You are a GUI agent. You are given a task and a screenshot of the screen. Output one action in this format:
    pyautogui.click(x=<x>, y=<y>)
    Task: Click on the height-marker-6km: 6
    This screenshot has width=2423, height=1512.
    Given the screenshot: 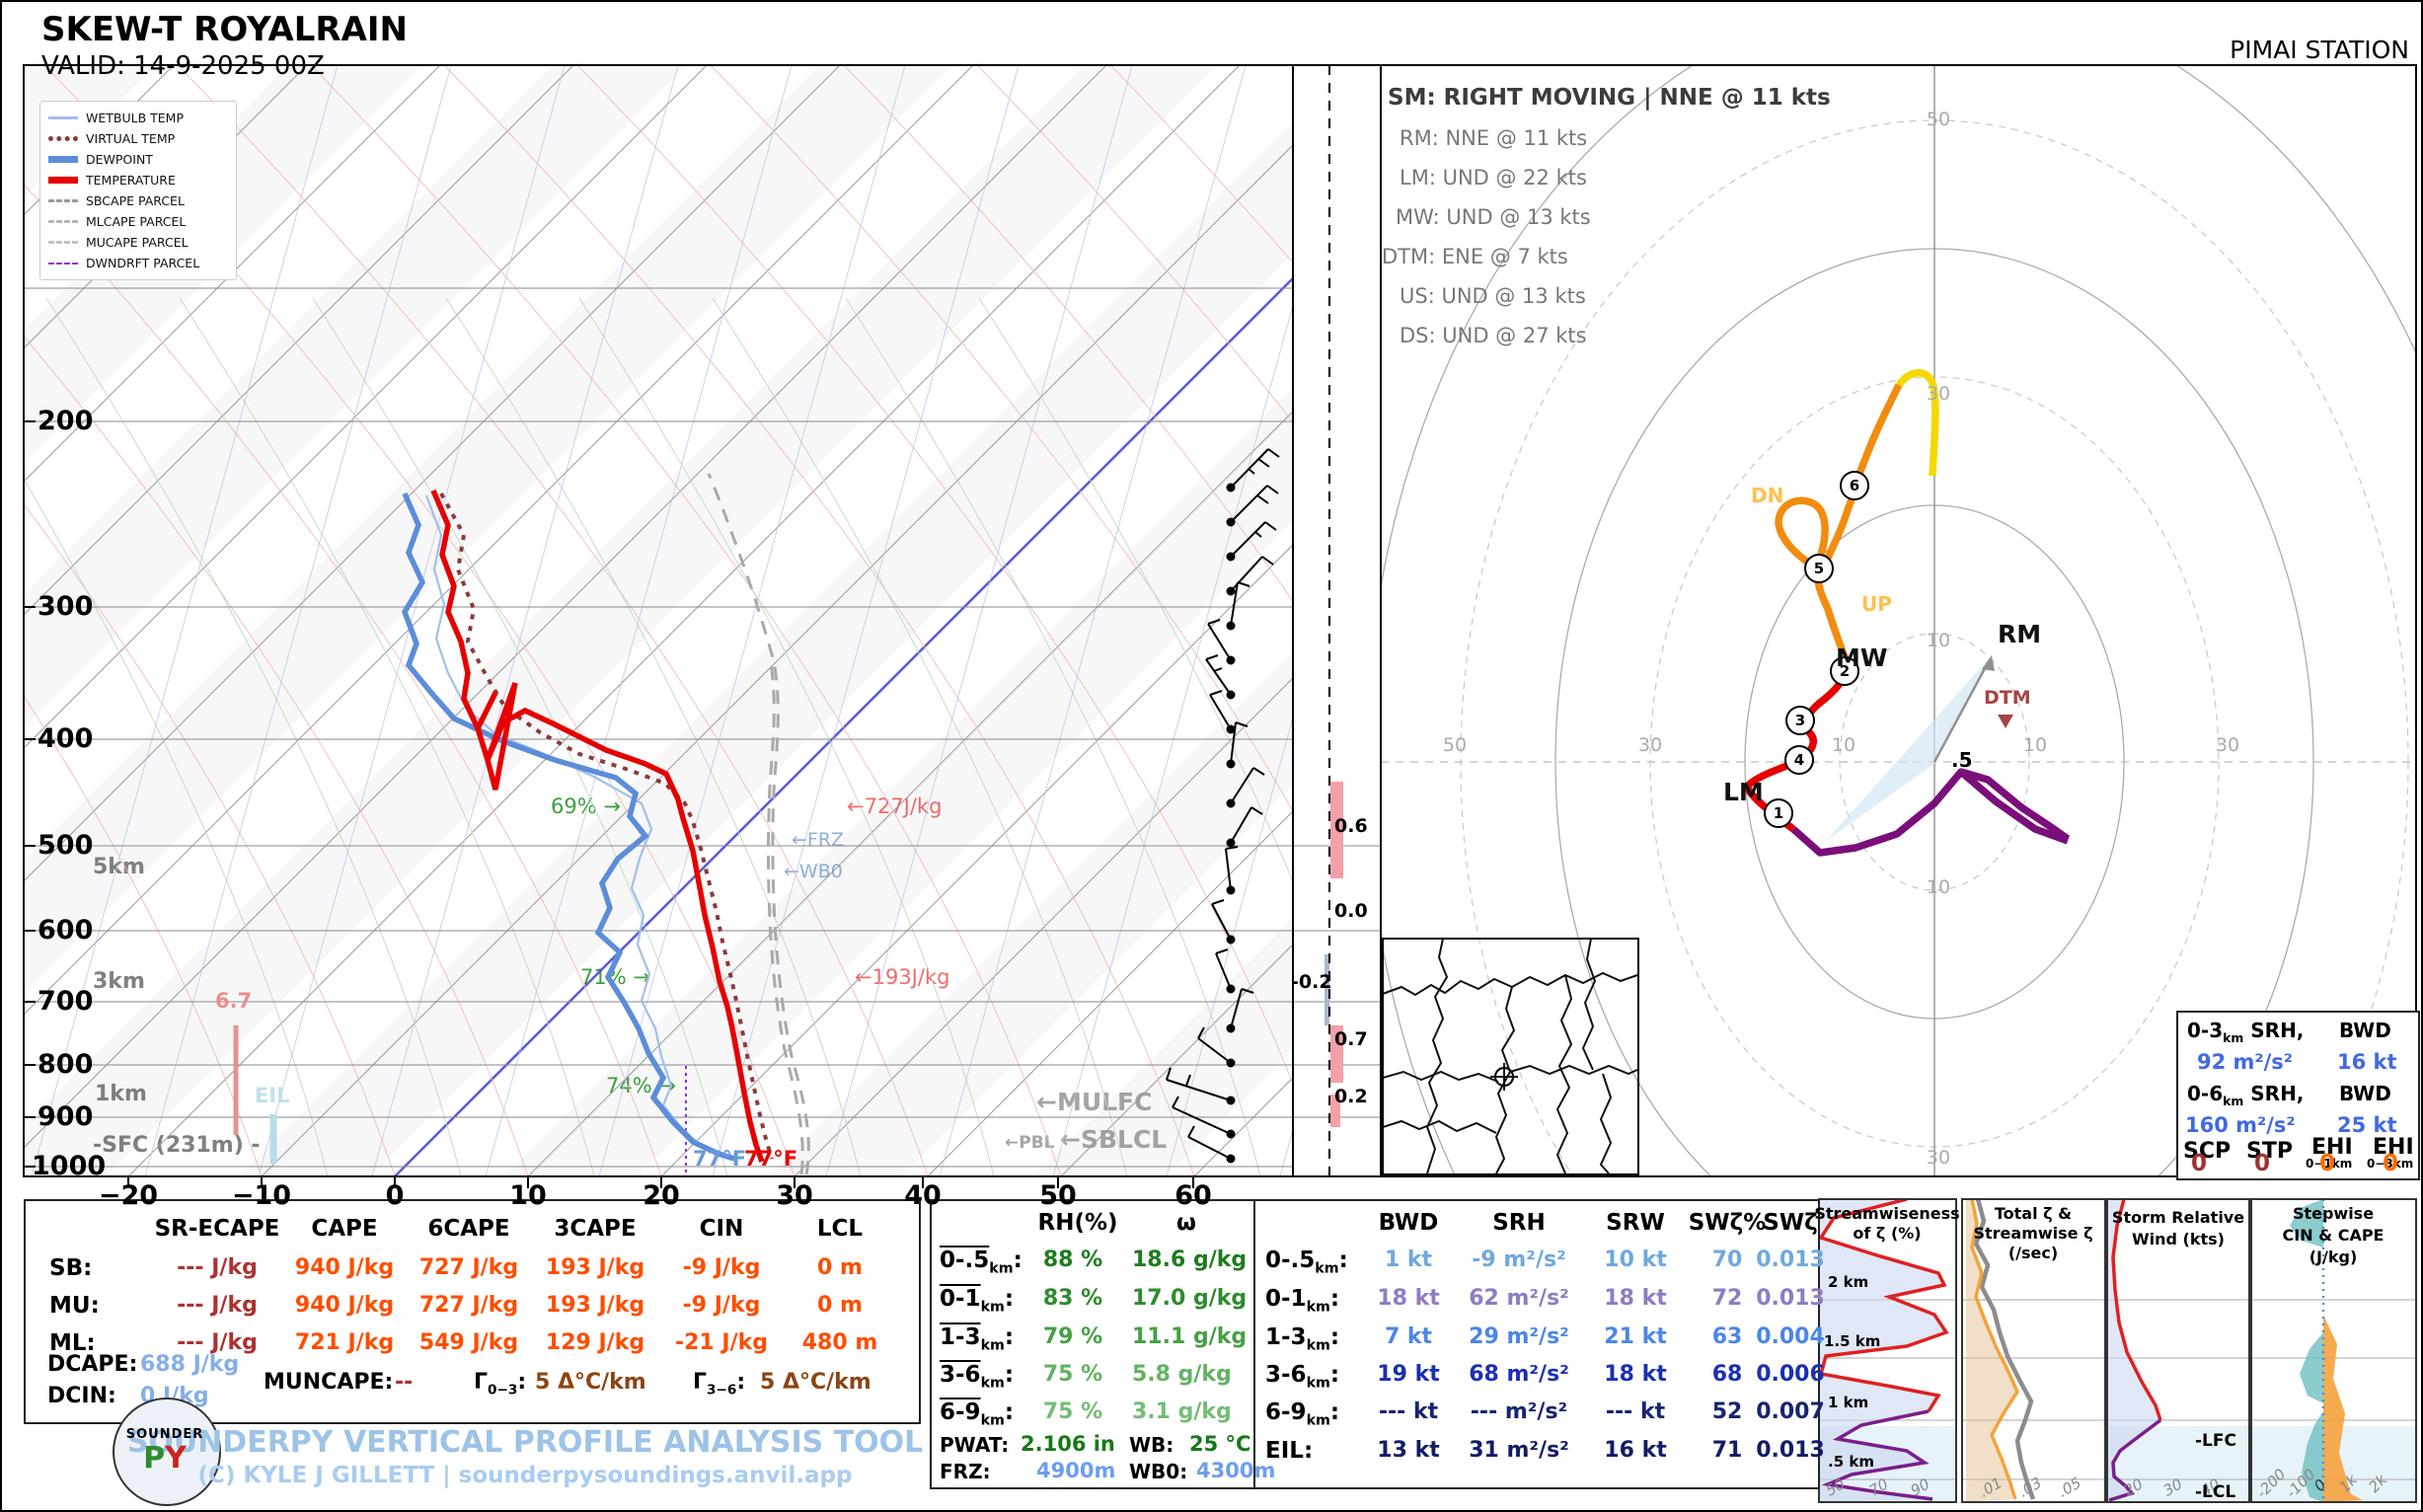 What is the action you would take?
    pyautogui.click(x=1855, y=485)
    